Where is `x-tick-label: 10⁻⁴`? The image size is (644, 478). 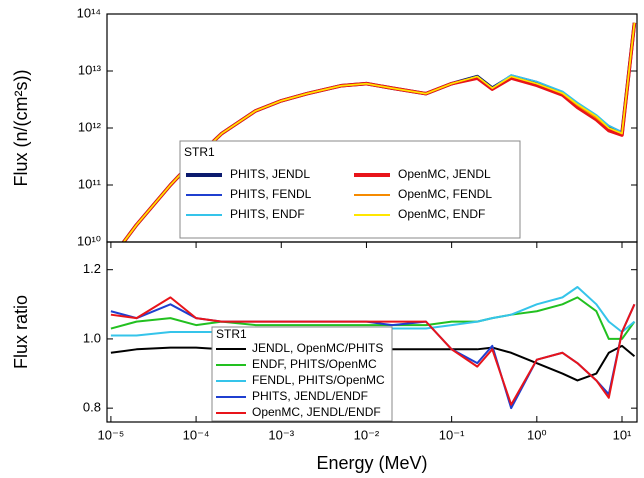 x-tick-label: 10⁻⁴ is located at coordinates (196, 434).